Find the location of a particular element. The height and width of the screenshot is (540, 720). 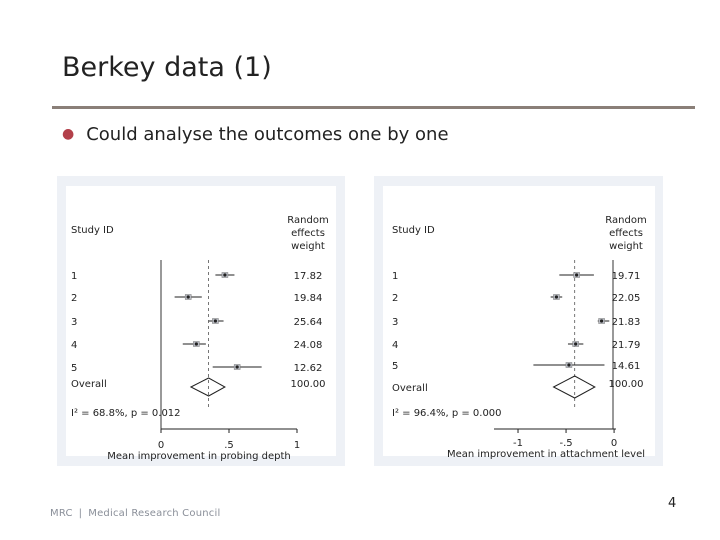

al-study-label-2: 2 is located at coordinates (395, 298).